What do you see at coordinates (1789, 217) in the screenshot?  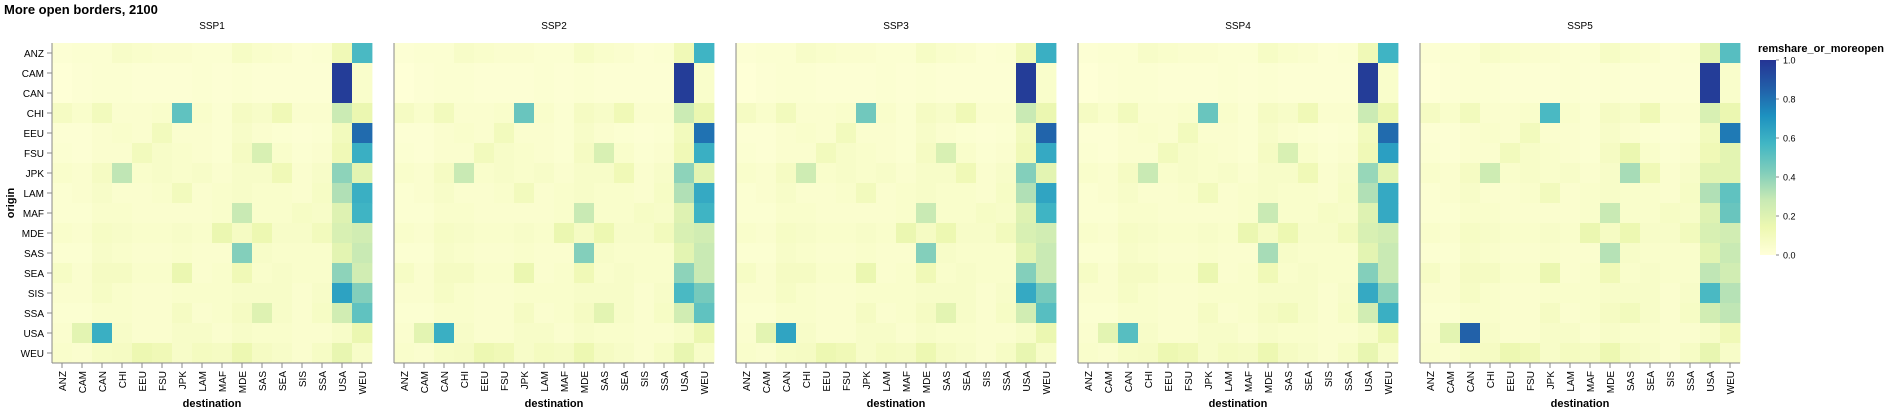 I see `legend-tick-label: 0.2` at bounding box center [1789, 217].